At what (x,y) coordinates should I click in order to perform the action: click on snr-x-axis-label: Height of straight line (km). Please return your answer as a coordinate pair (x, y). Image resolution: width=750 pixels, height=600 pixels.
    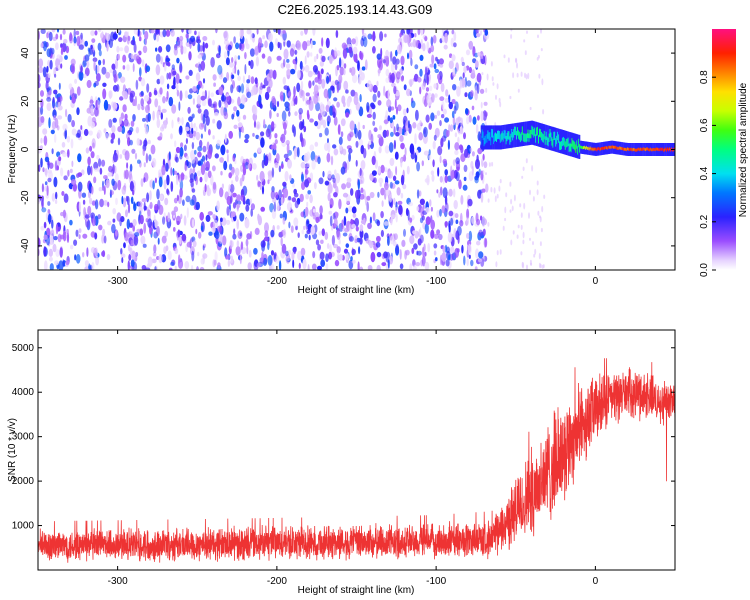
    Looking at the image, I should click on (356, 590).